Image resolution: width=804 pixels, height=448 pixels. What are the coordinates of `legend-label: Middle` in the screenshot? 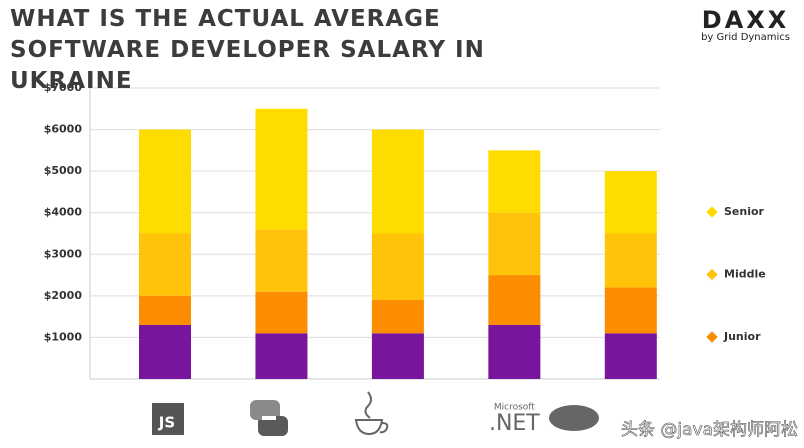 It's located at (745, 274).